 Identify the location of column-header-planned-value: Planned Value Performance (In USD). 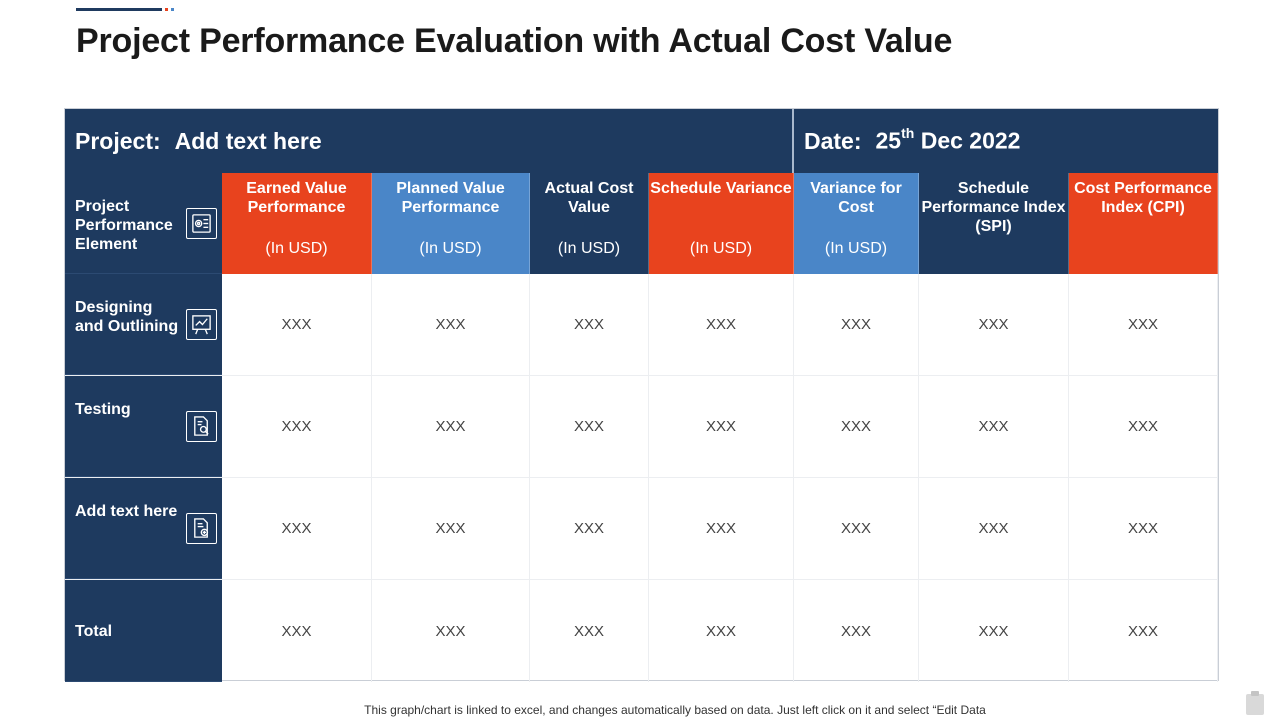
(451, 223).